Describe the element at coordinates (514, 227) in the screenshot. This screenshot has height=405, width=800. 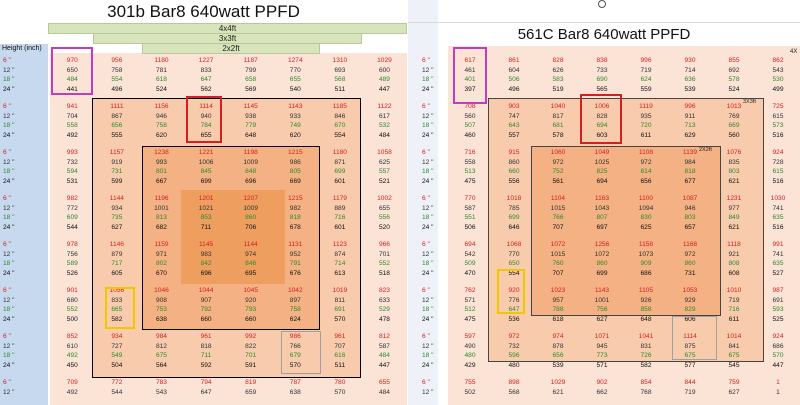
I see `ppfd-cell: 646` at that location.